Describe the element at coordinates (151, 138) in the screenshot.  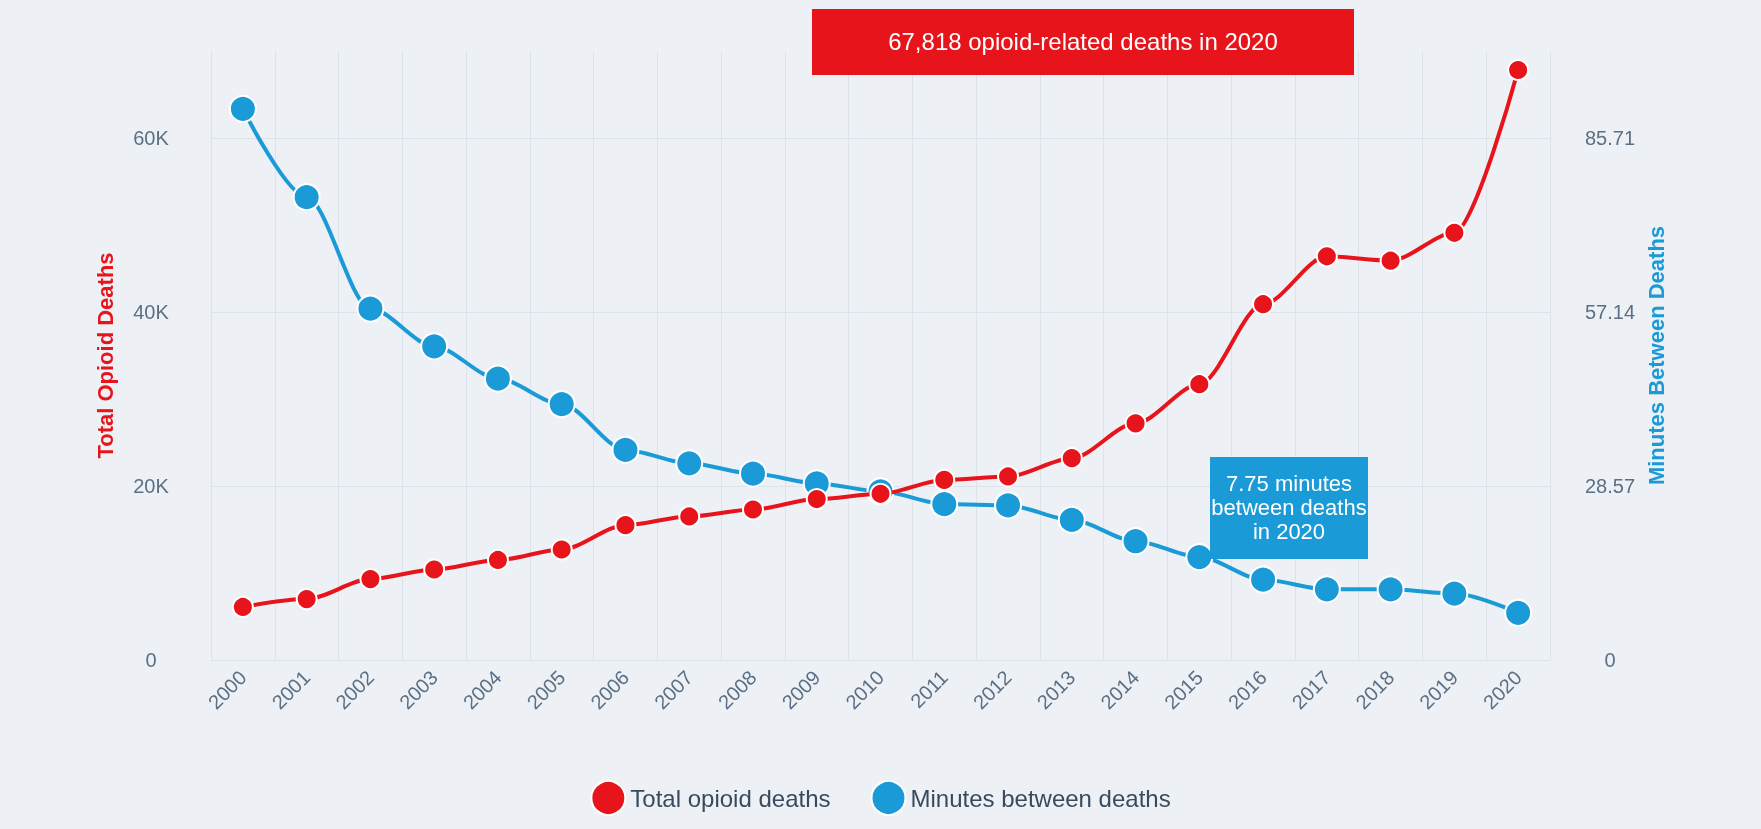
I see `y-tick-label: 60K` at that location.